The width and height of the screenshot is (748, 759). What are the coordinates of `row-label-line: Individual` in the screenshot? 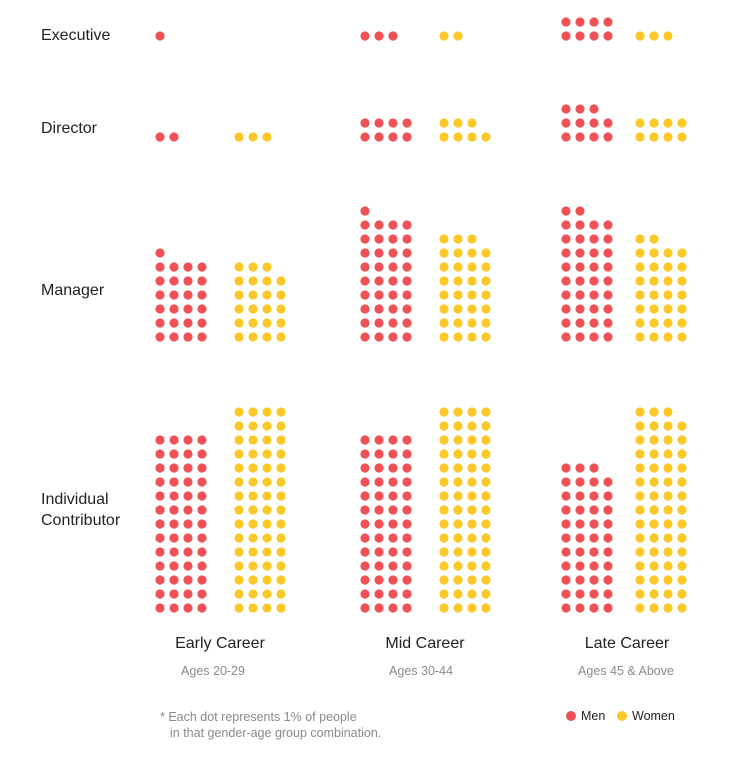 It's located at (75, 499).